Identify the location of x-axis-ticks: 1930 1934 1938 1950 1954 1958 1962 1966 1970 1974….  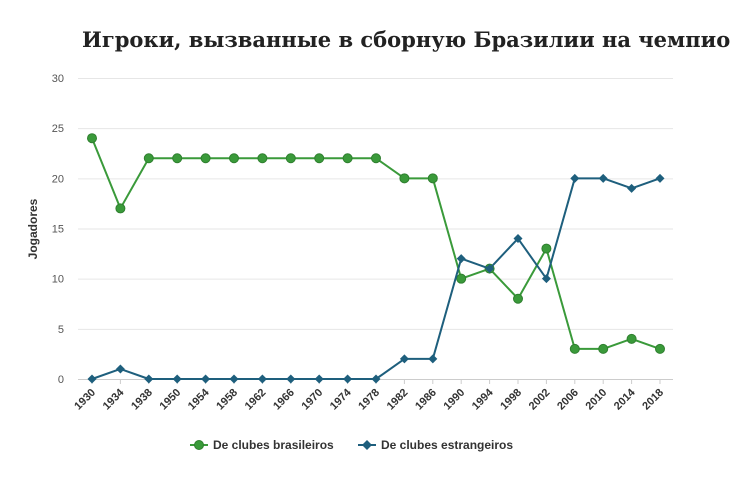
(369, 395).